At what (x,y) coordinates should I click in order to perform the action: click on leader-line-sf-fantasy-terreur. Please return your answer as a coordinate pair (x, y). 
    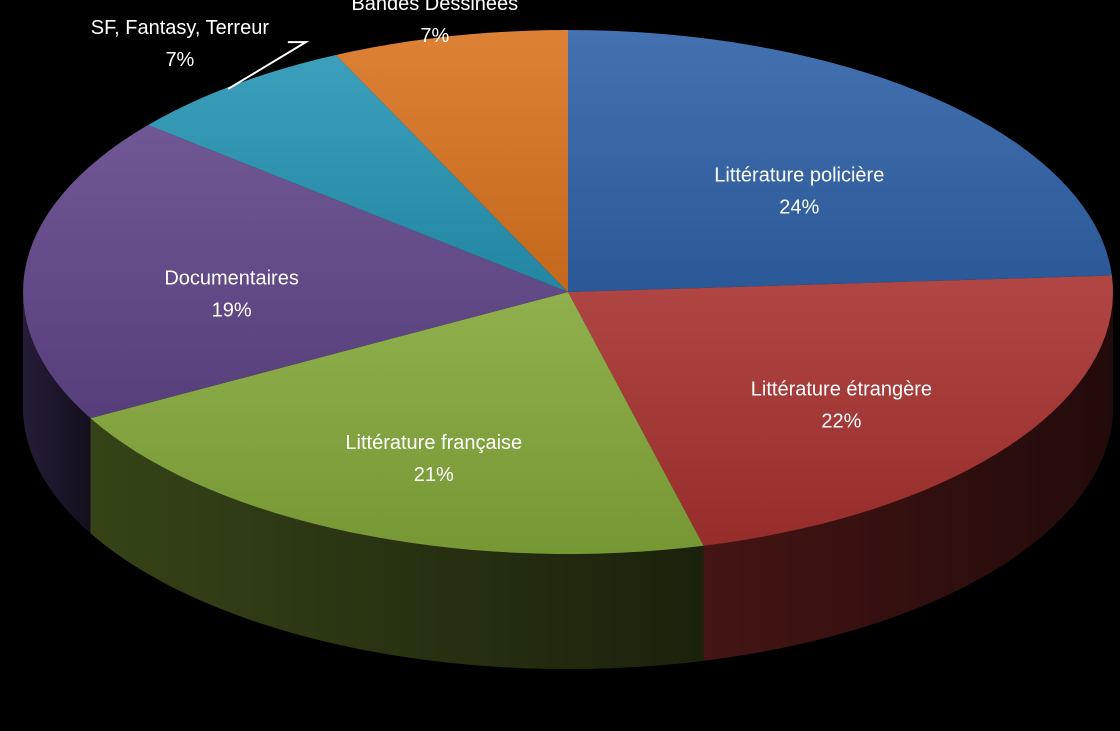
    Looking at the image, I should click on (268, 65).